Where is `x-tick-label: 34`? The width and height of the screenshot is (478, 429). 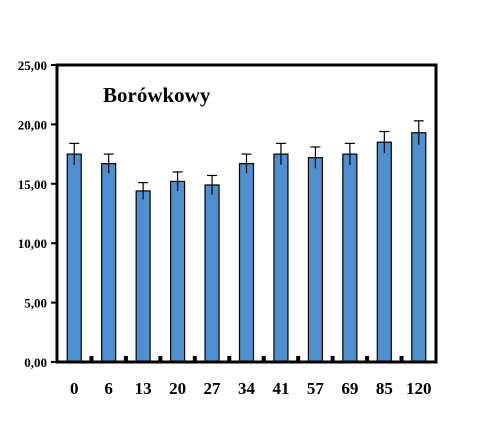 x-tick-label: 34 is located at coordinates (247, 388).